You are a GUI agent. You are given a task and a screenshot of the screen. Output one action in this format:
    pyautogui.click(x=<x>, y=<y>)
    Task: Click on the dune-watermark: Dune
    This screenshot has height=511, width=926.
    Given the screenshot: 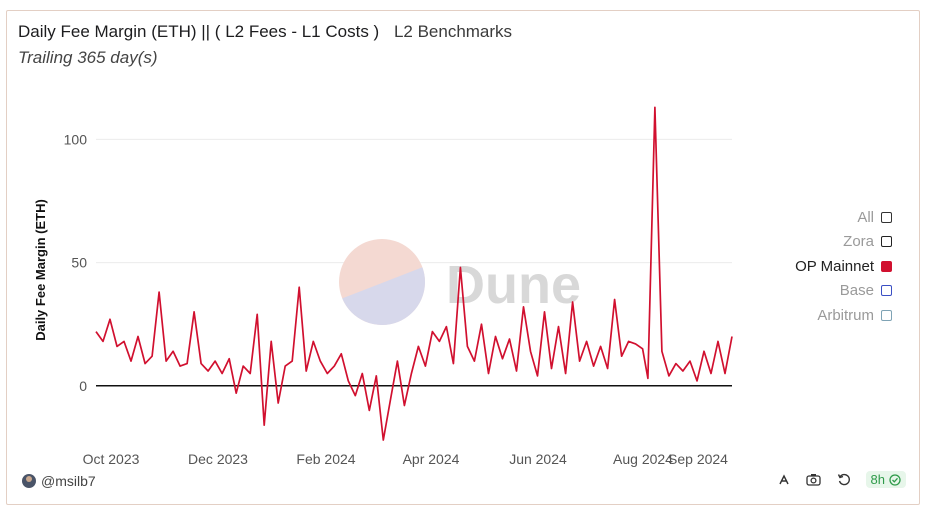 What is the action you would take?
    pyautogui.click(x=460, y=282)
    